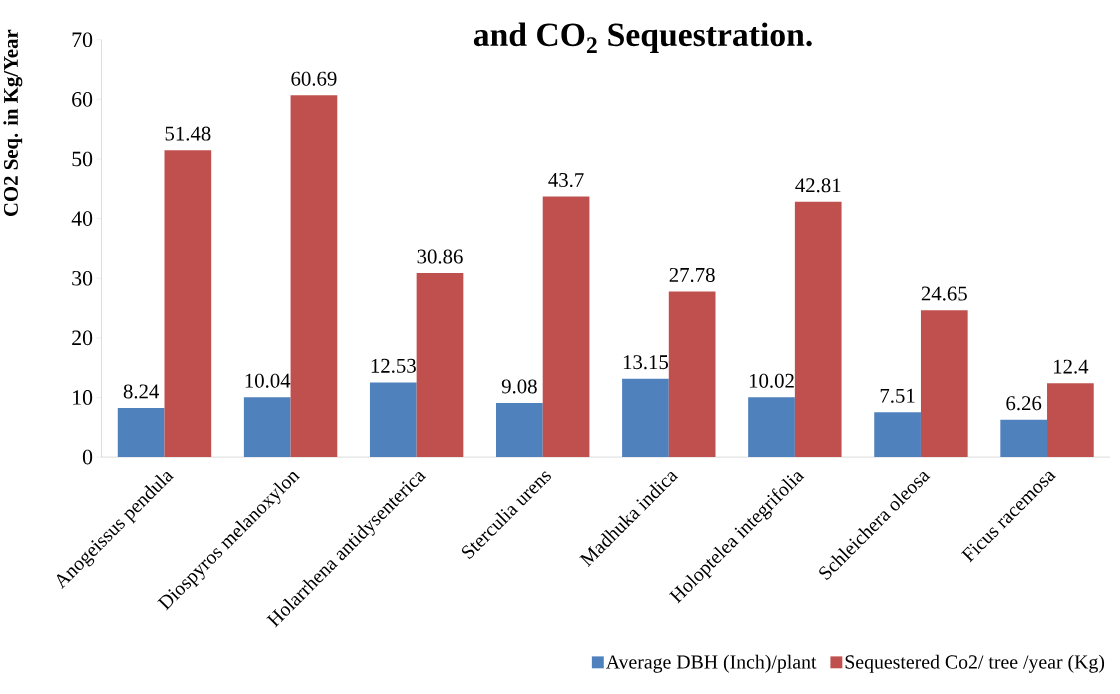  Describe the element at coordinates (141, 391) in the screenshot. I see `data-label: 8.24` at that location.